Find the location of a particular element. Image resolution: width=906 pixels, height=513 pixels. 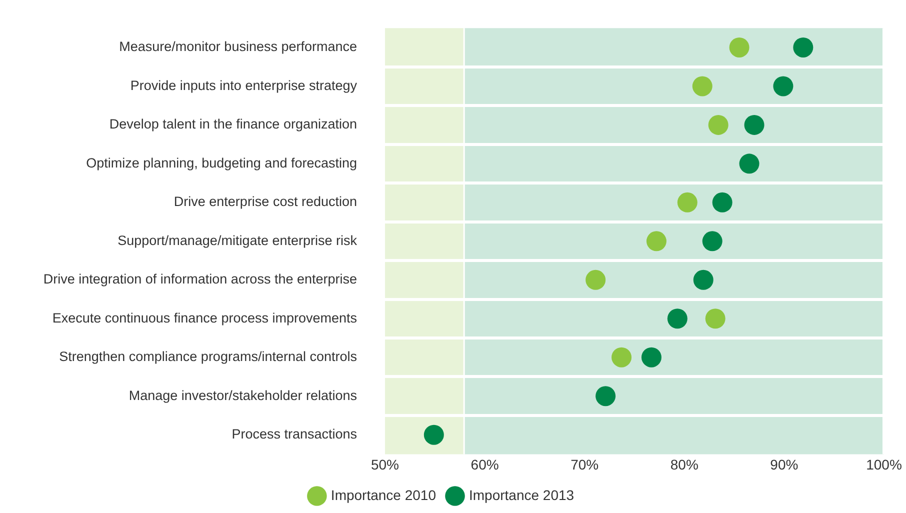

y-tick-label: Strengthen compliance programs/internal controls is located at coordinates (208, 356).